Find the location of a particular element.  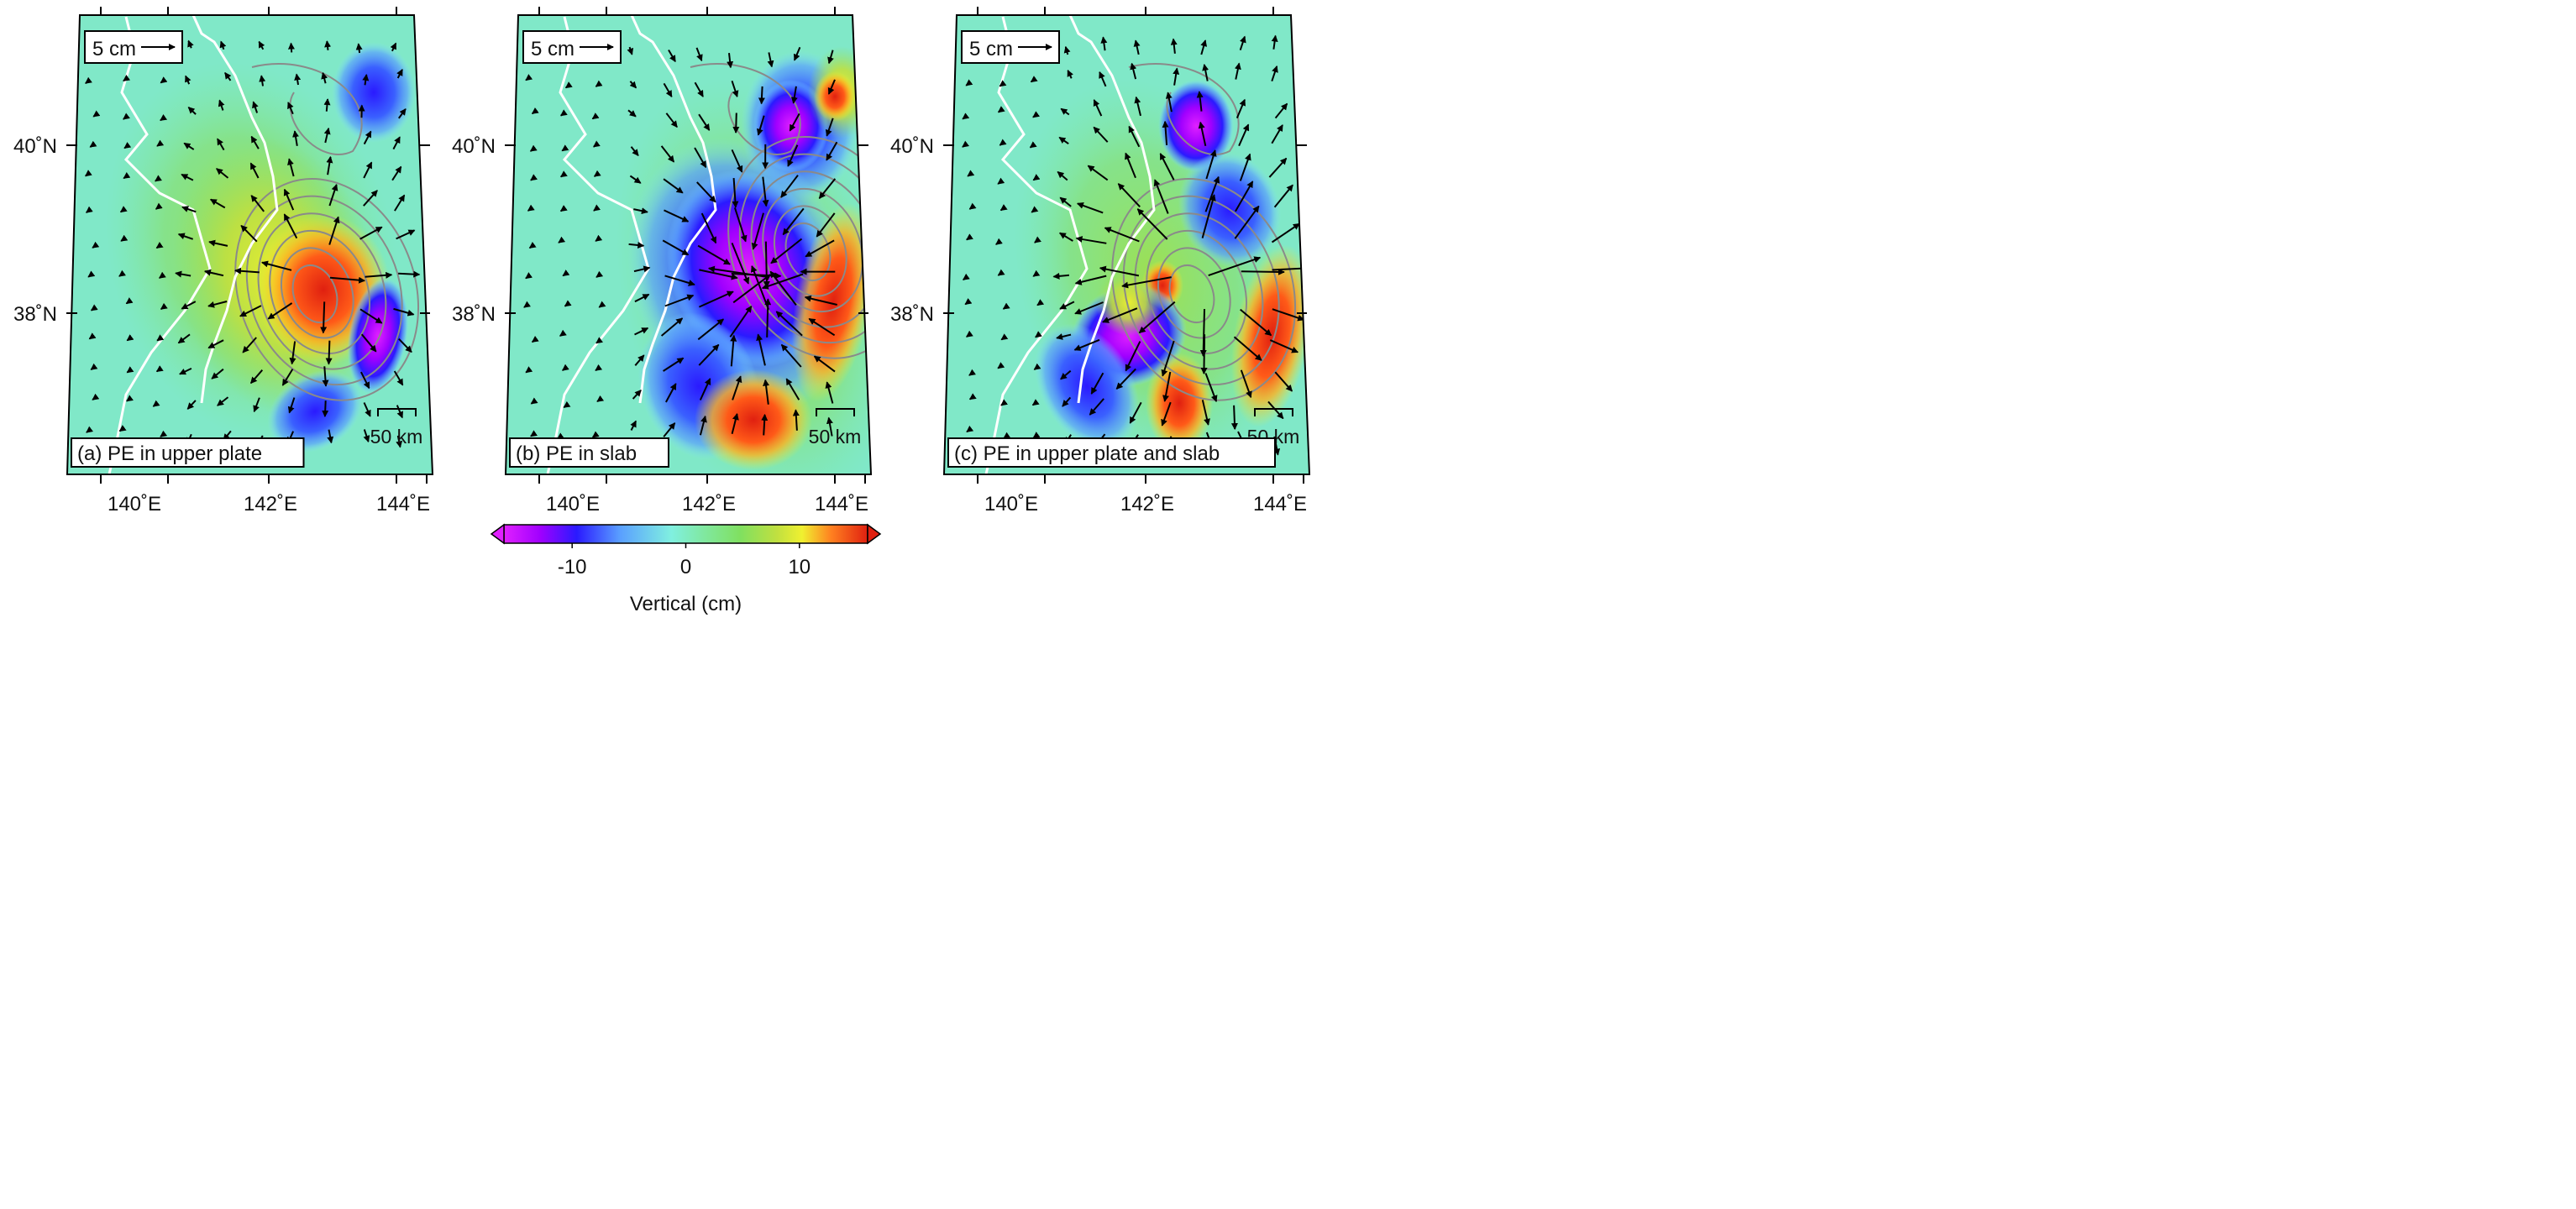

lon-label-142E: 142˚E is located at coordinates (709, 504).